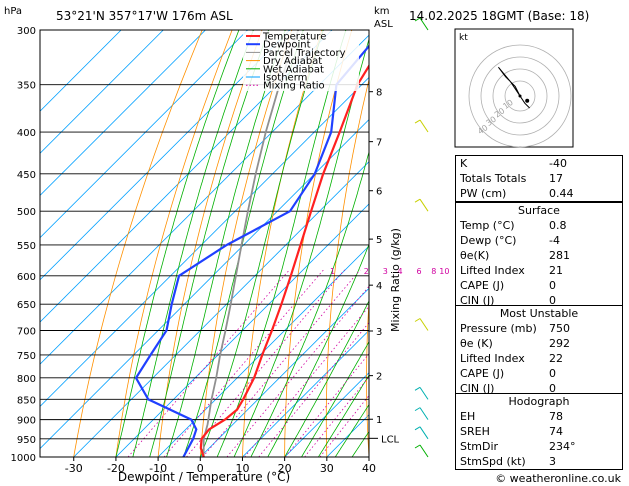 The height and width of the screenshot is (486, 629). I want to click on pressure-tick-label: 900, so click(26, 421).